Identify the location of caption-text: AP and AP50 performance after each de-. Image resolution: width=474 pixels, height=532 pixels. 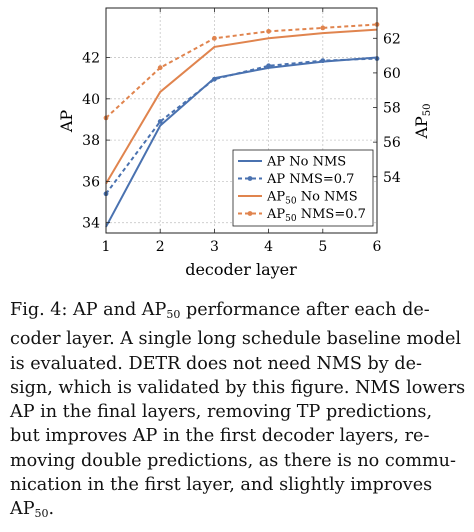
(251, 310).